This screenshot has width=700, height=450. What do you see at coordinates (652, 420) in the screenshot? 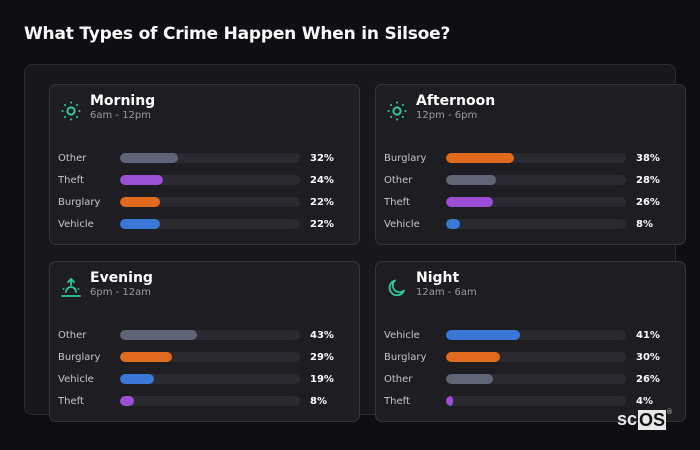
I see `logo-os: OS` at bounding box center [652, 420].